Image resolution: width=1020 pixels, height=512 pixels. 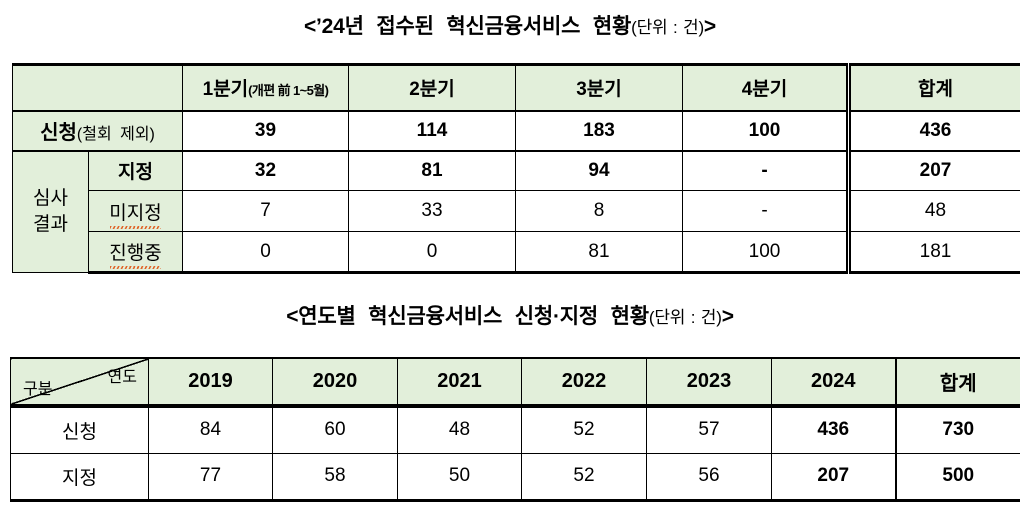 What do you see at coordinates (467, 316) in the screenshot?
I see `table2-title-text: <연도별 혁신금융서비스 신청·지정 현황` at bounding box center [467, 316].